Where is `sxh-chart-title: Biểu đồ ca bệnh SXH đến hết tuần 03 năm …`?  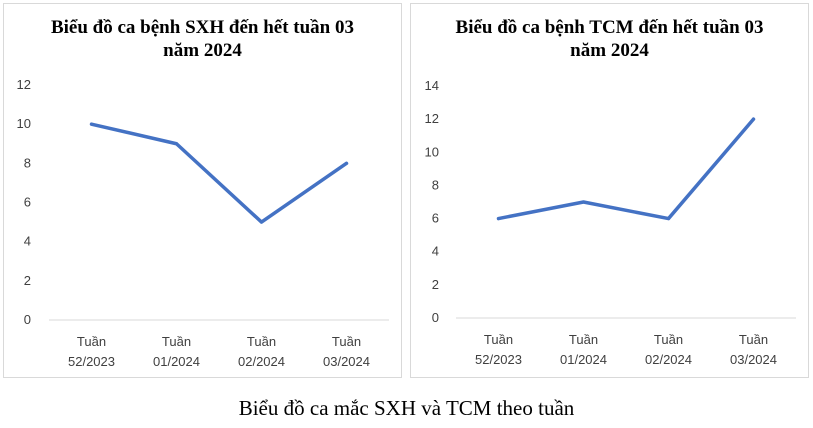
sxh-chart-title: Biểu đồ ca bệnh SXH đến hết tuần 03 năm … is located at coordinates (202, 39).